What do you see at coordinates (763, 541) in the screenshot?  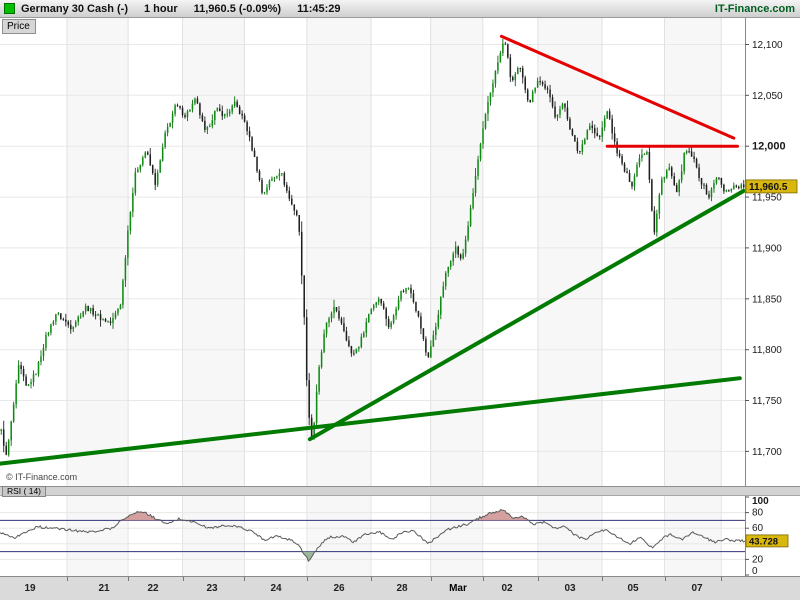 I see `svg-text: 43.728` at bounding box center [763, 541].